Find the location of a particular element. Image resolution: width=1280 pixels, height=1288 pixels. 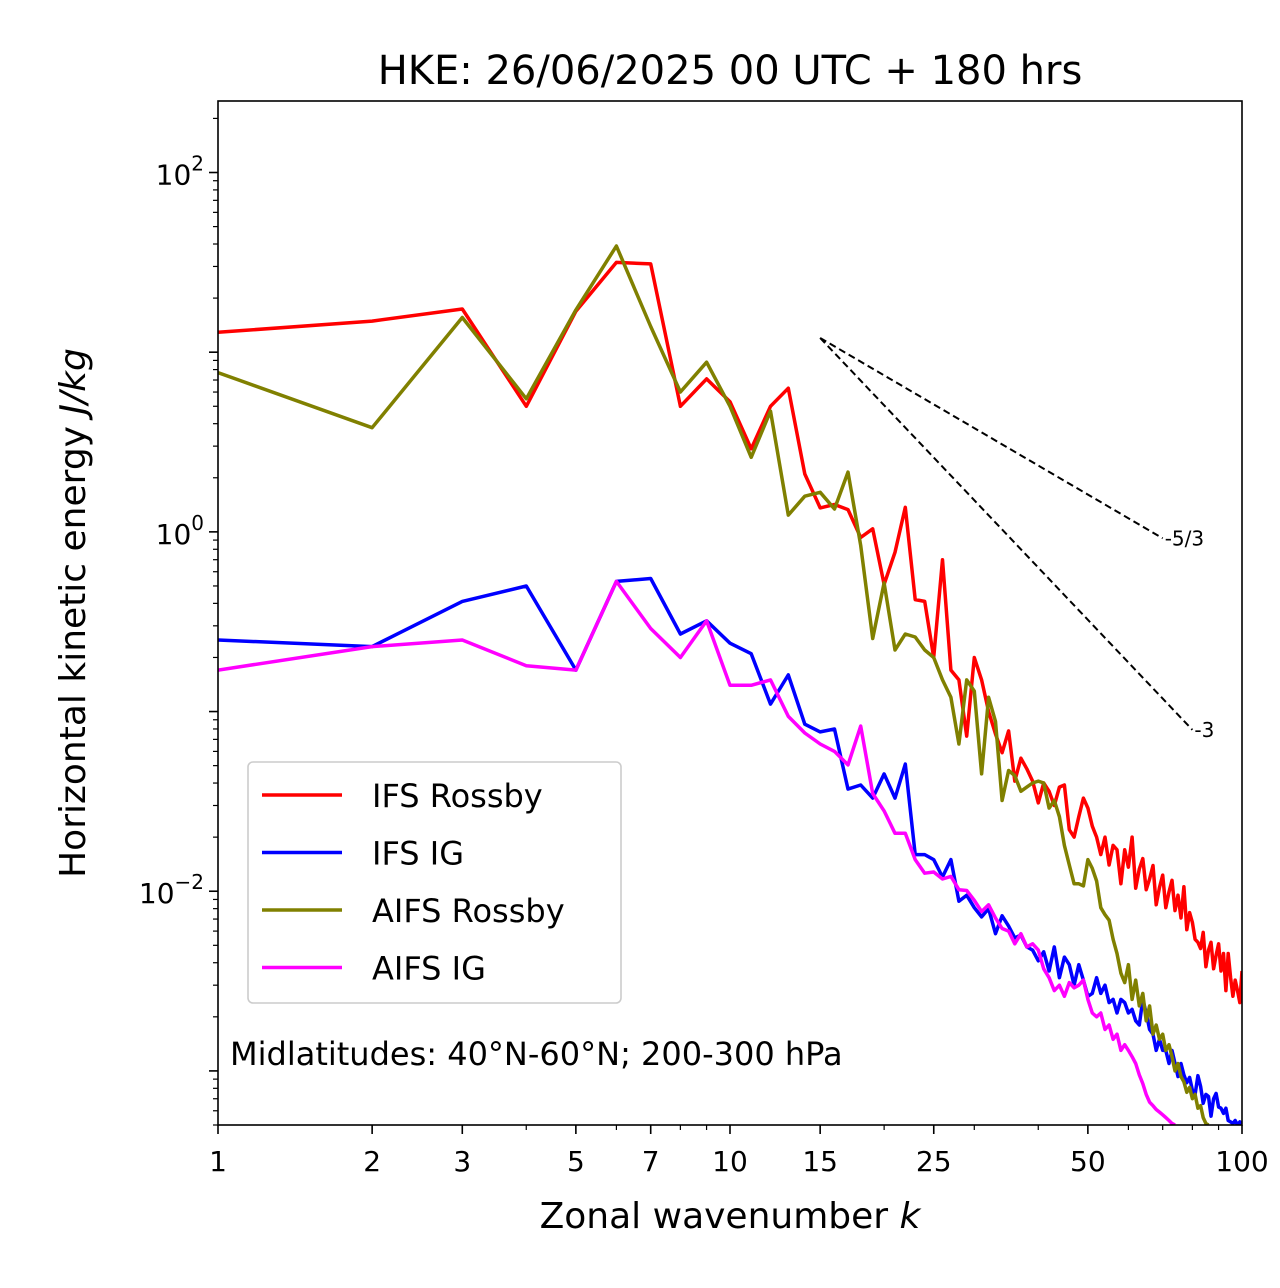

x-tick-label: 10 is located at coordinates (730, 1161).